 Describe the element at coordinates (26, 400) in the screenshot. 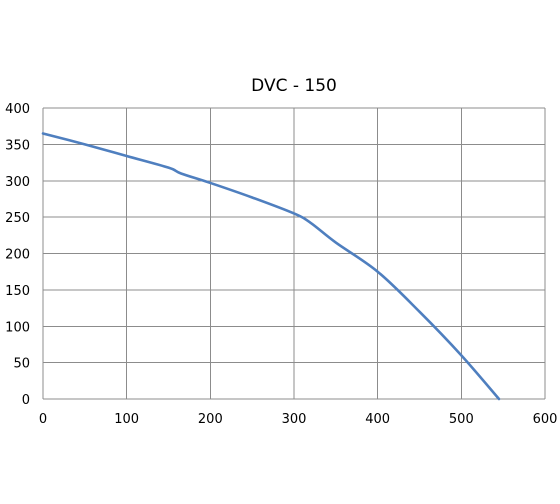

I see `y-tick-label: 0` at that location.